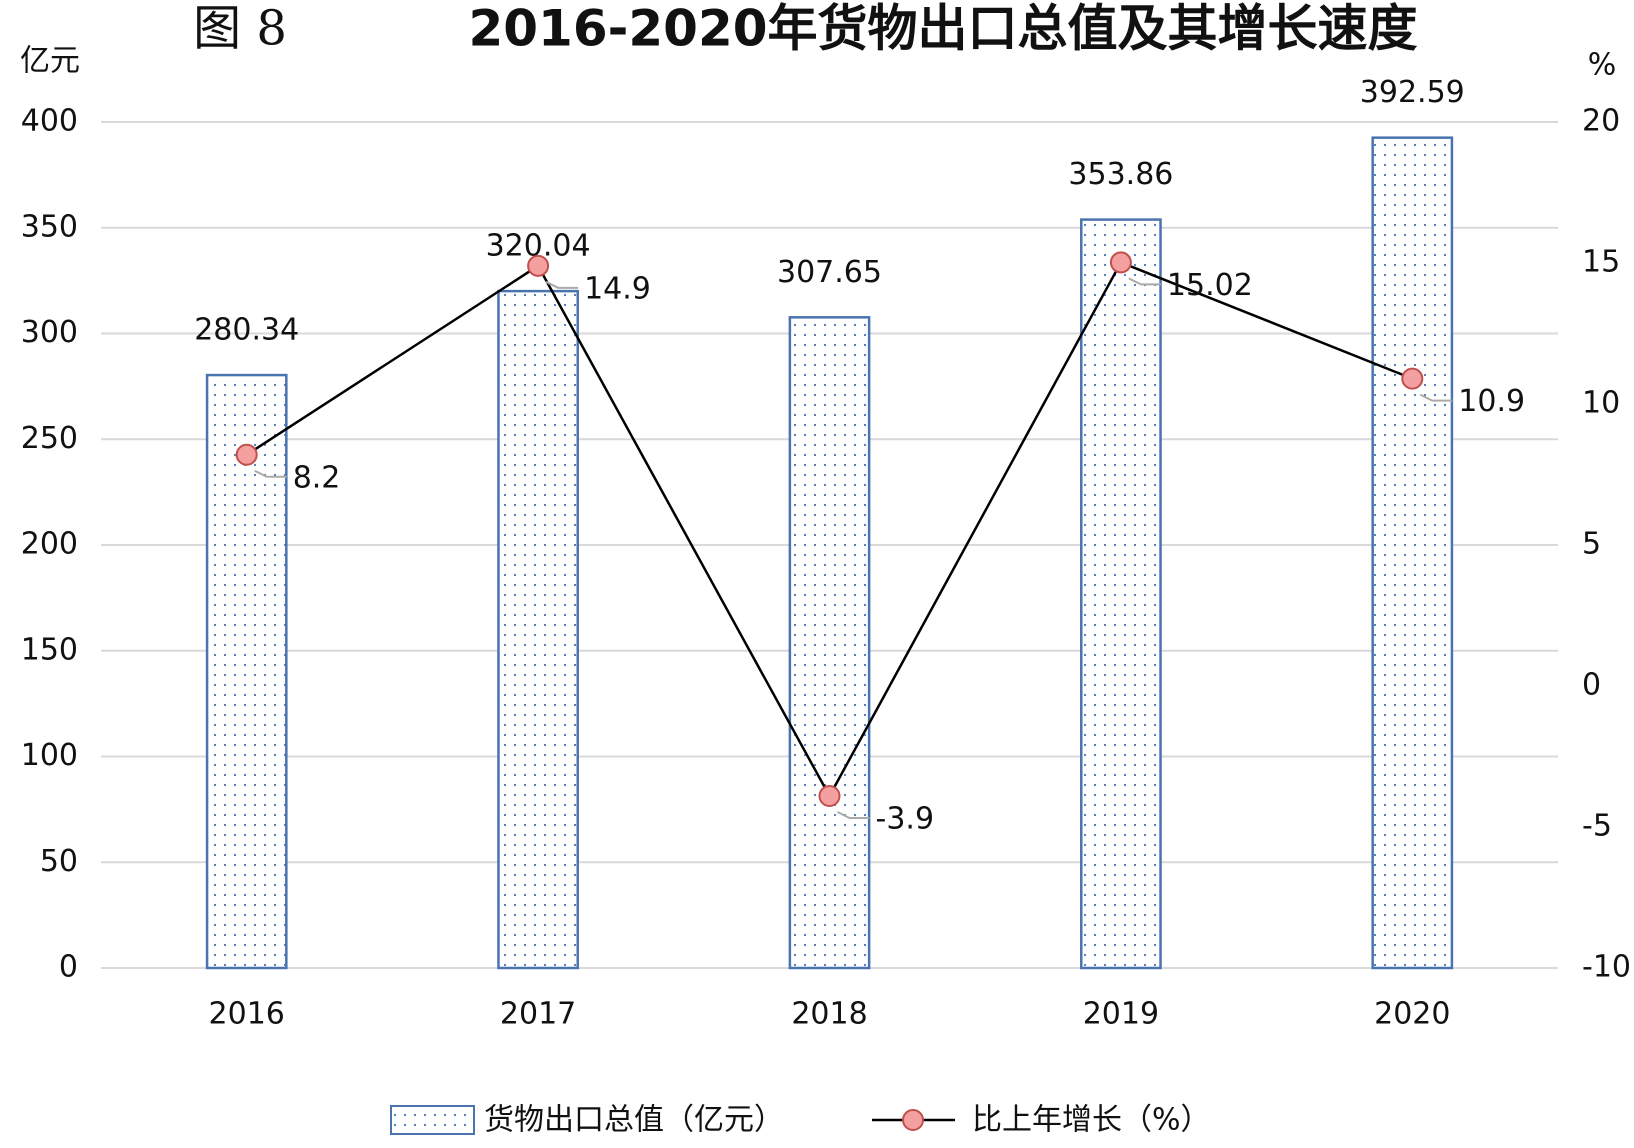 The height and width of the screenshot is (1148, 1634). I want to click on legend-label: 比上年增长（%）, so click(1091, 1120).